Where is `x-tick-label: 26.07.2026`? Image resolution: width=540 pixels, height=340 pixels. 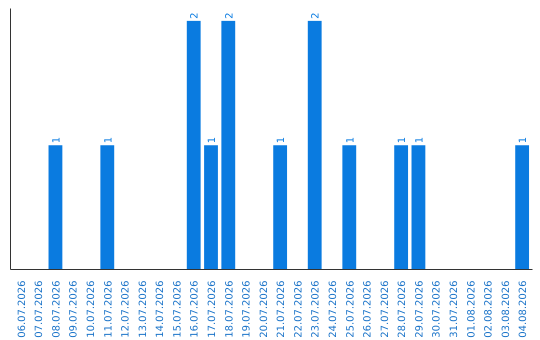
x-tick-label: 26.07.2026 is located at coordinates (368, 309).